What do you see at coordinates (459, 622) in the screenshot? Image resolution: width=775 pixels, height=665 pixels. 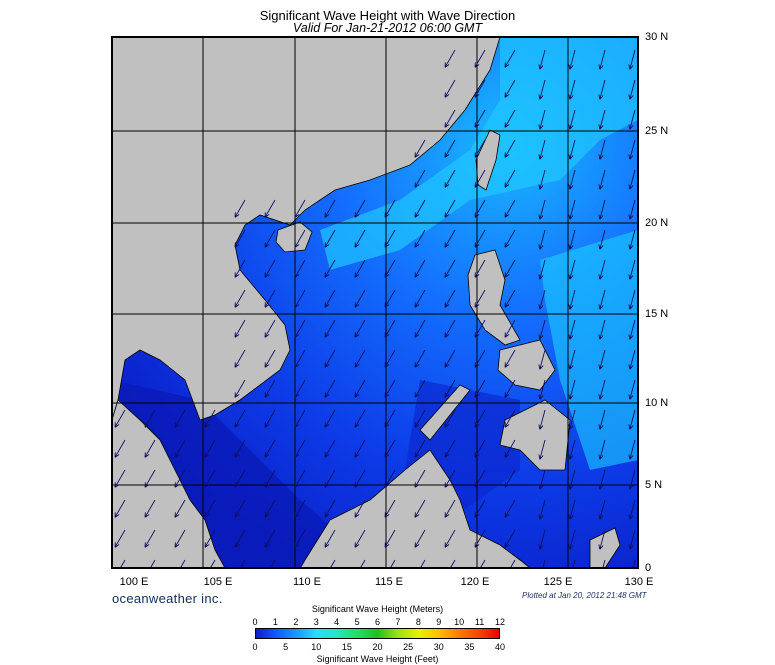 I see `colorbar-meter-tick: 10` at bounding box center [459, 622].